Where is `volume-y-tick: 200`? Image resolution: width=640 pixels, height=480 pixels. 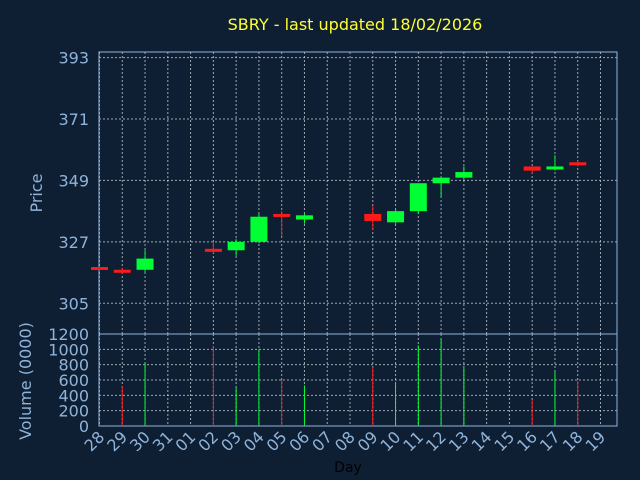
volume-y-tick: 200 is located at coordinates (73, 411).